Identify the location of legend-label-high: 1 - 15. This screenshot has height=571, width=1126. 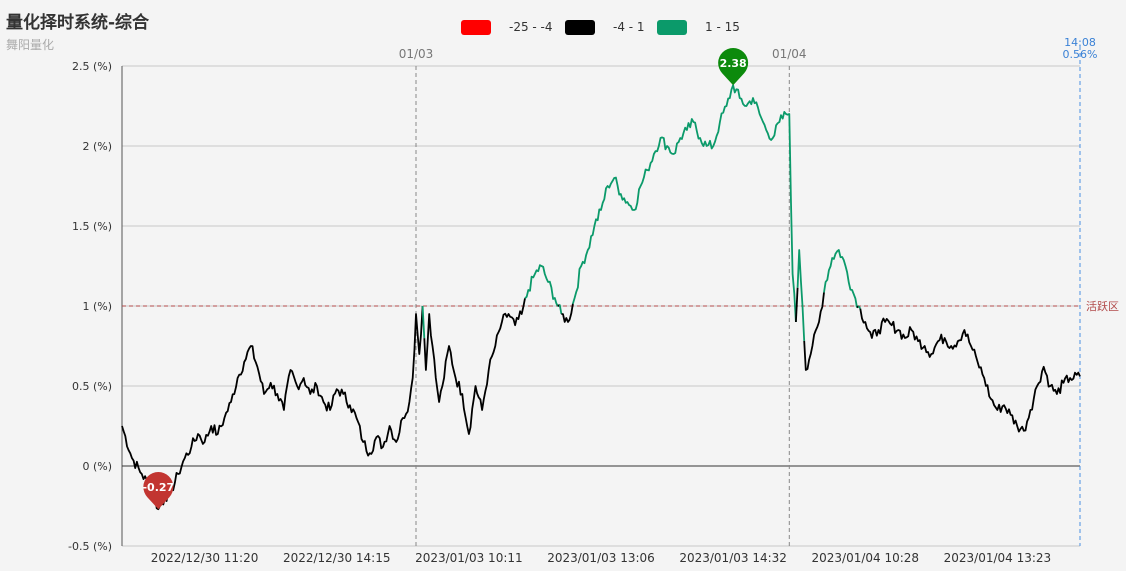
(722, 27).